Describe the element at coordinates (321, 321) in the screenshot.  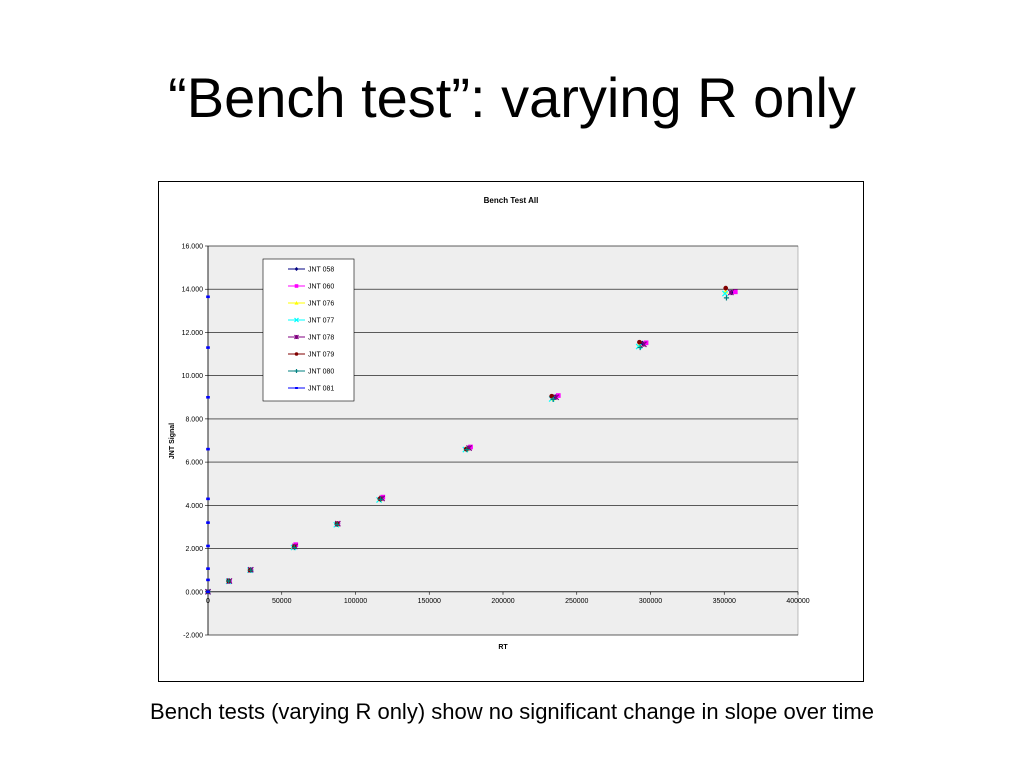
I see `legend-label: JNT 077` at that location.